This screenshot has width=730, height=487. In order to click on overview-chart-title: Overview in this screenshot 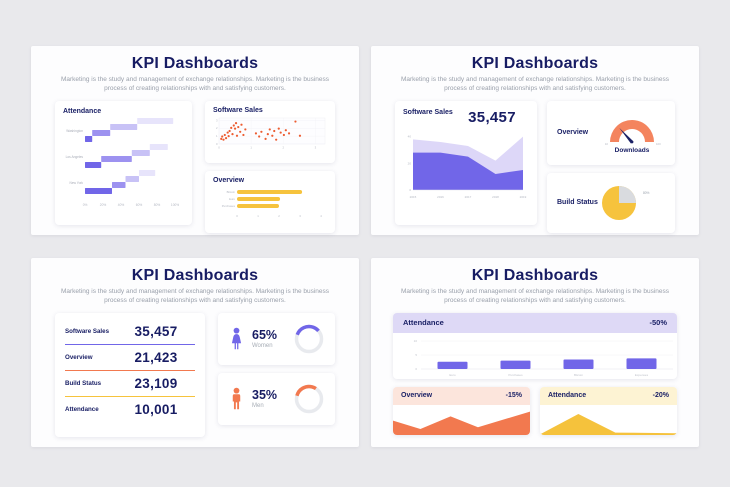, I will do `click(229, 180)`.